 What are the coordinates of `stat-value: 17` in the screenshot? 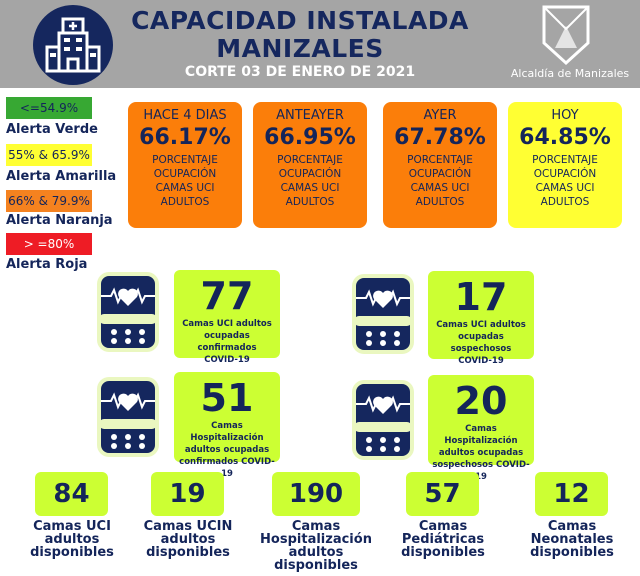 It's located at (481, 297).